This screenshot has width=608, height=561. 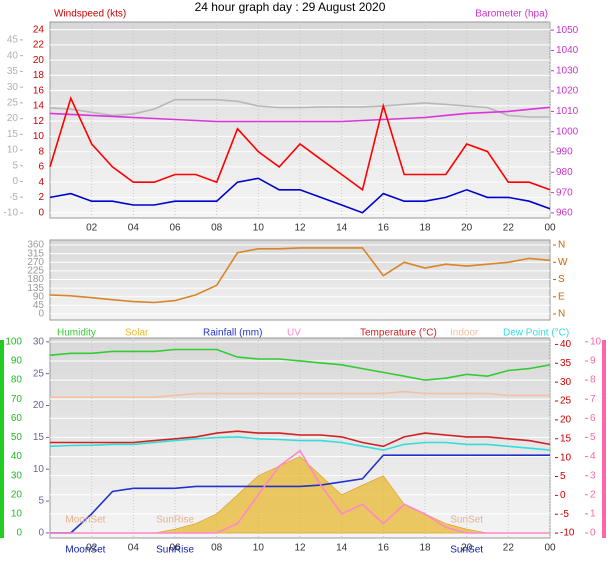 I want to click on y-tick-label: 315, so click(x=35, y=253).